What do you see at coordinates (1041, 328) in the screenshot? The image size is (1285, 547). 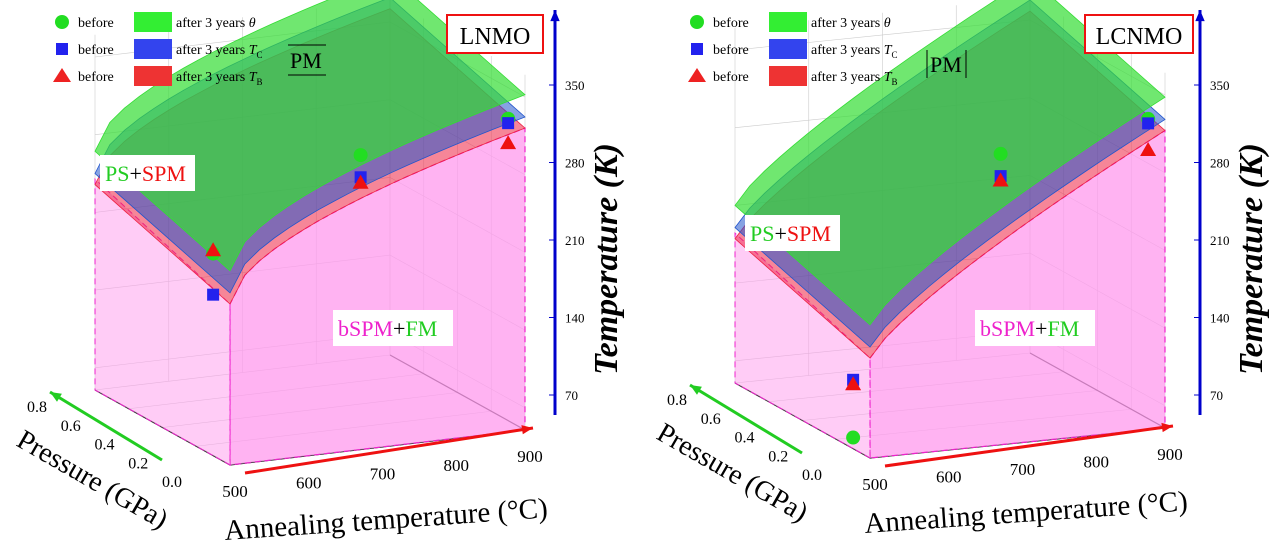 I see `bspm-fm-part: +` at bounding box center [1041, 328].